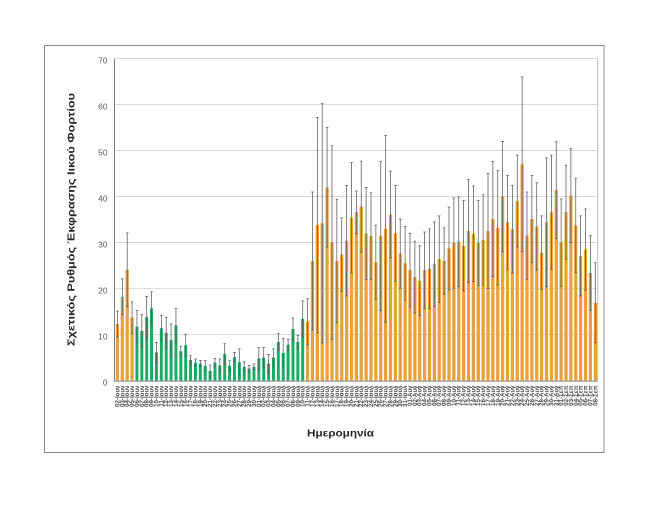 This screenshot has width=650, height=507. I want to click on svg-text: 04-Αυγ, so click(425, 395).